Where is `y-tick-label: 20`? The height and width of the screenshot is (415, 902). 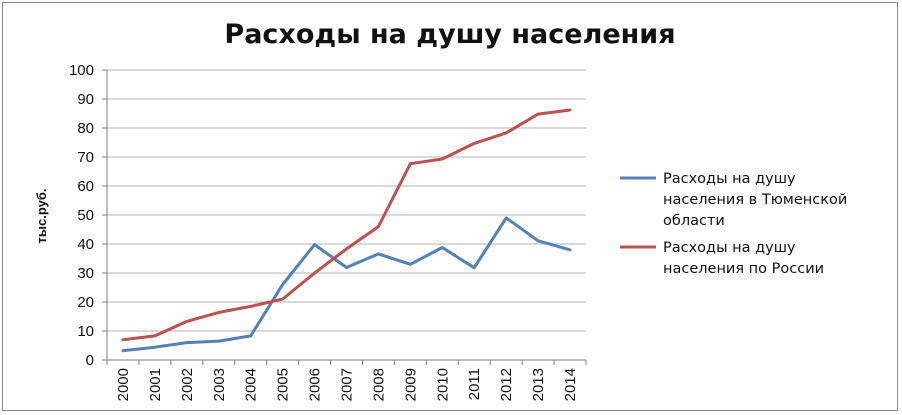 y-tick-label: 20 is located at coordinates (85, 302).